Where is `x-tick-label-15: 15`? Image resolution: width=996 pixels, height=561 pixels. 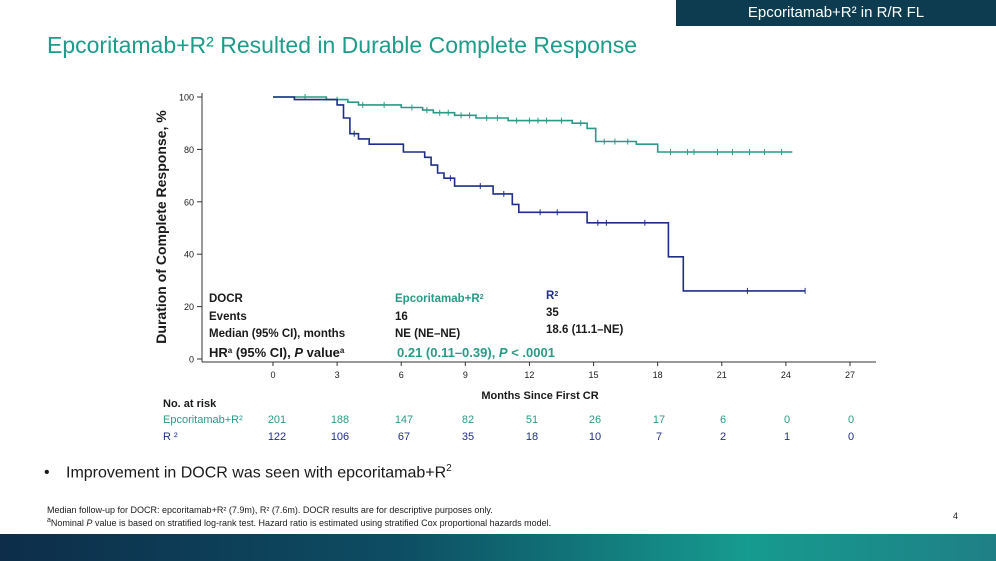 x-tick-label-15: 15 is located at coordinates (594, 375).